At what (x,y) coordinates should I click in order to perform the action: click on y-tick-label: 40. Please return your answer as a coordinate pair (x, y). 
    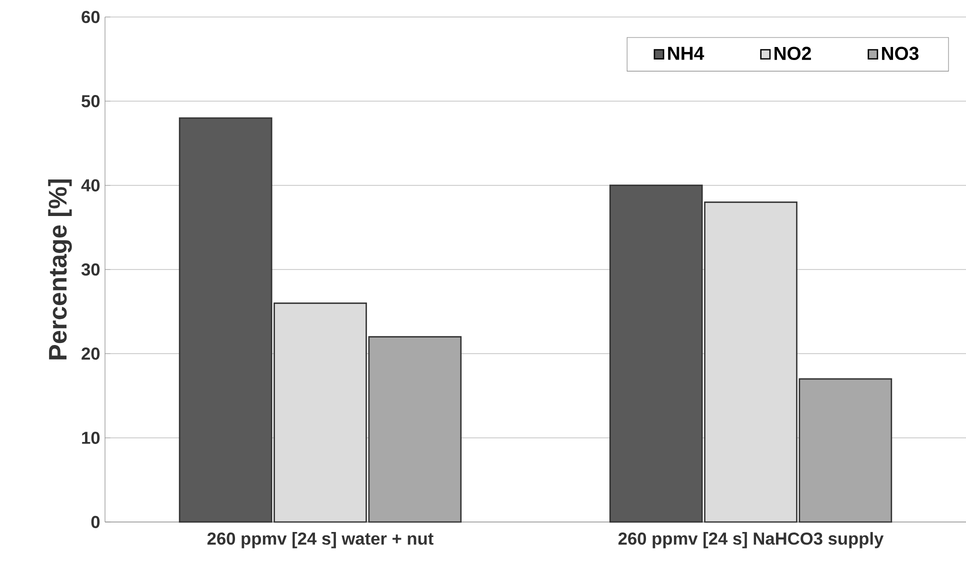
    Looking at the image, I should click on (90, 185).